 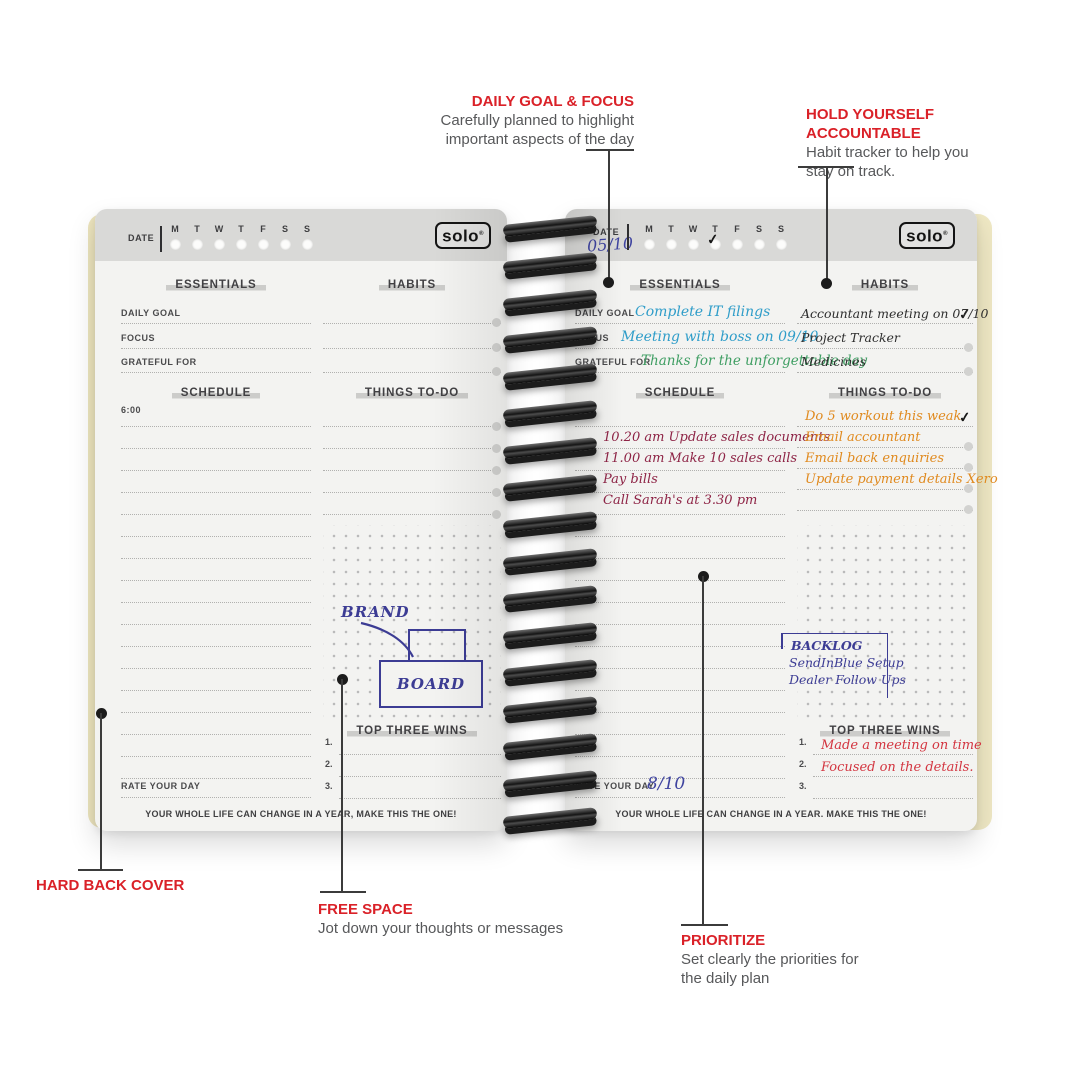 I want to click on weekday: M, so click(x=175, y=237).